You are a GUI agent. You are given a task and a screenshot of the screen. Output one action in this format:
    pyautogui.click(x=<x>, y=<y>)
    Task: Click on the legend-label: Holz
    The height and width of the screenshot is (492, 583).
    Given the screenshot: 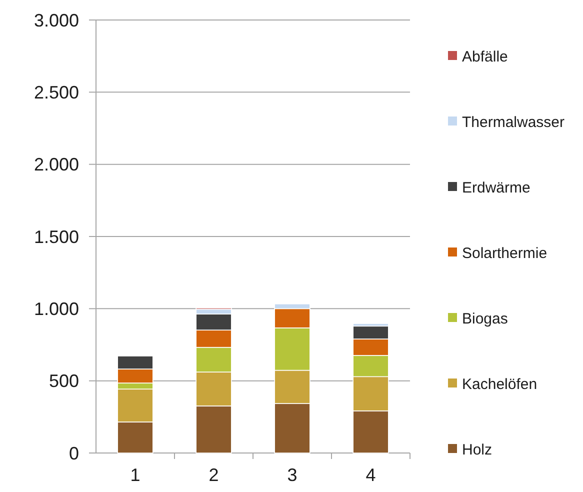 What is the action you would take?
    pyautogui.click(x=477, y=449)
    